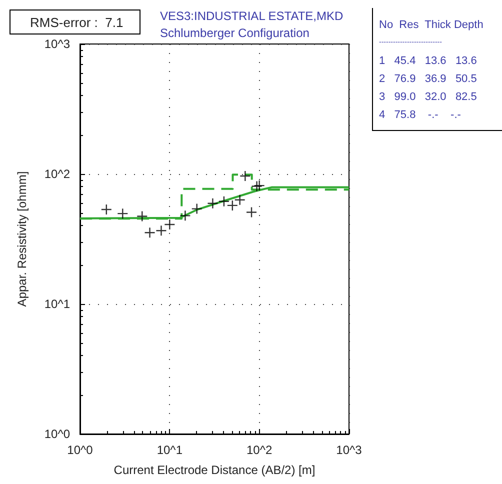 The image size is (502, 484). Describe the element at coordinates (57, 44) in the screenshot. I see `y-tick-label: 10^3` at that location.